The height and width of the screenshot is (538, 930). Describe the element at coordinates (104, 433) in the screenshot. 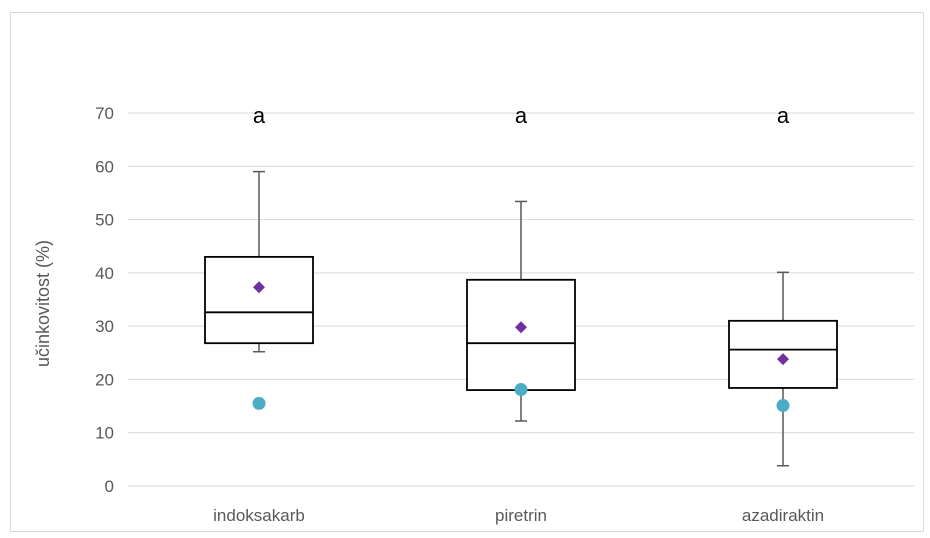

I see `y-tick-label-10: 10` at that location.